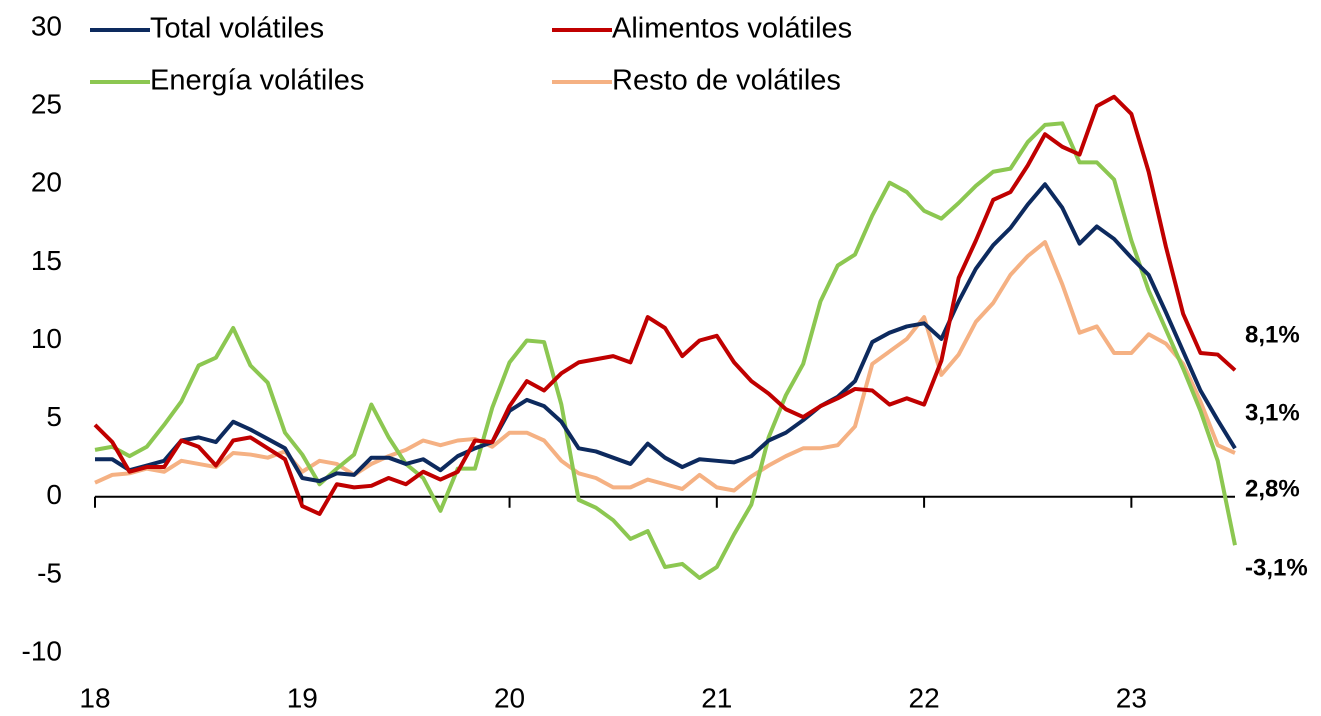  What do you see at coordinates (54, 494) in the screenshot?
I see `y-tick-label: 0` at bounding box center [54, 494].